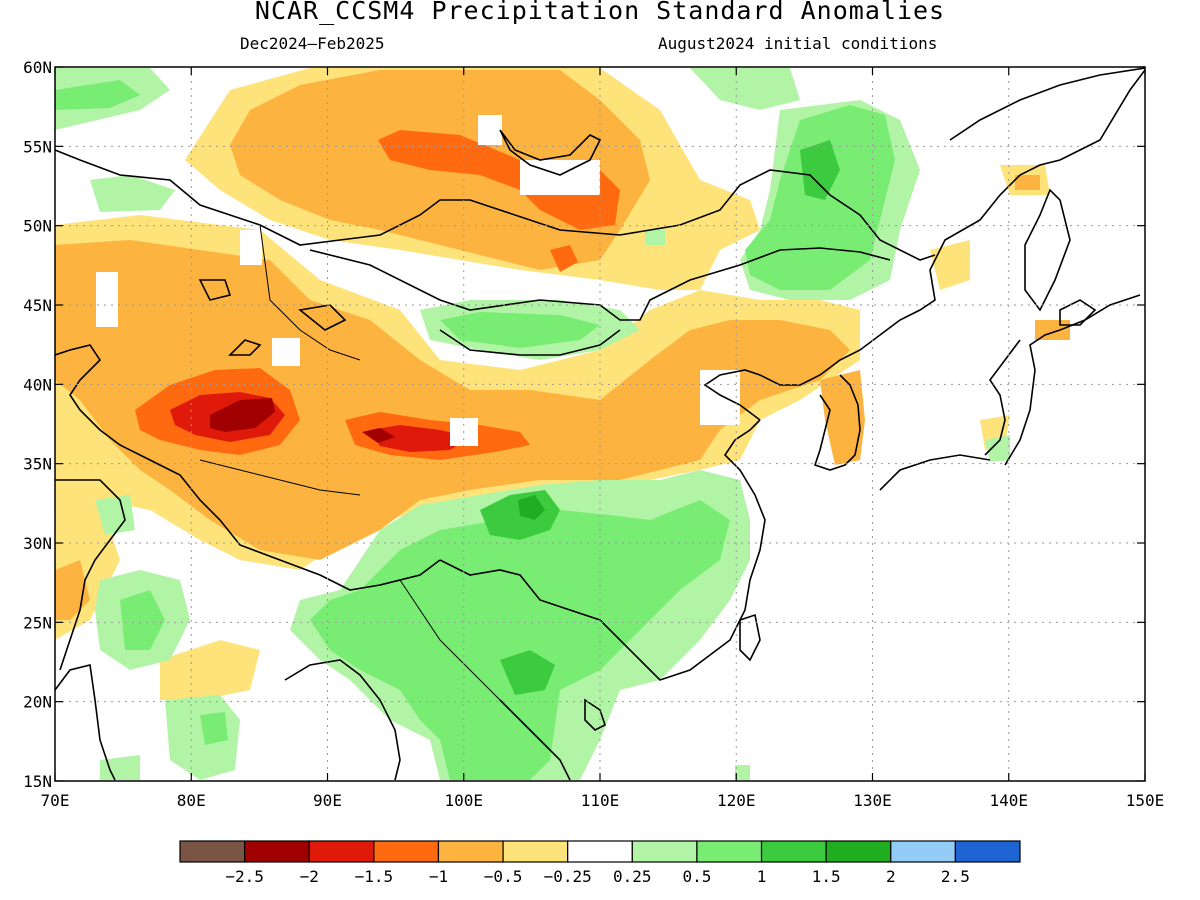  What do you see at coordinates (826, 876) in the screenshot?
I see `legend-label: 1.5` at bounding box center [826, 876].